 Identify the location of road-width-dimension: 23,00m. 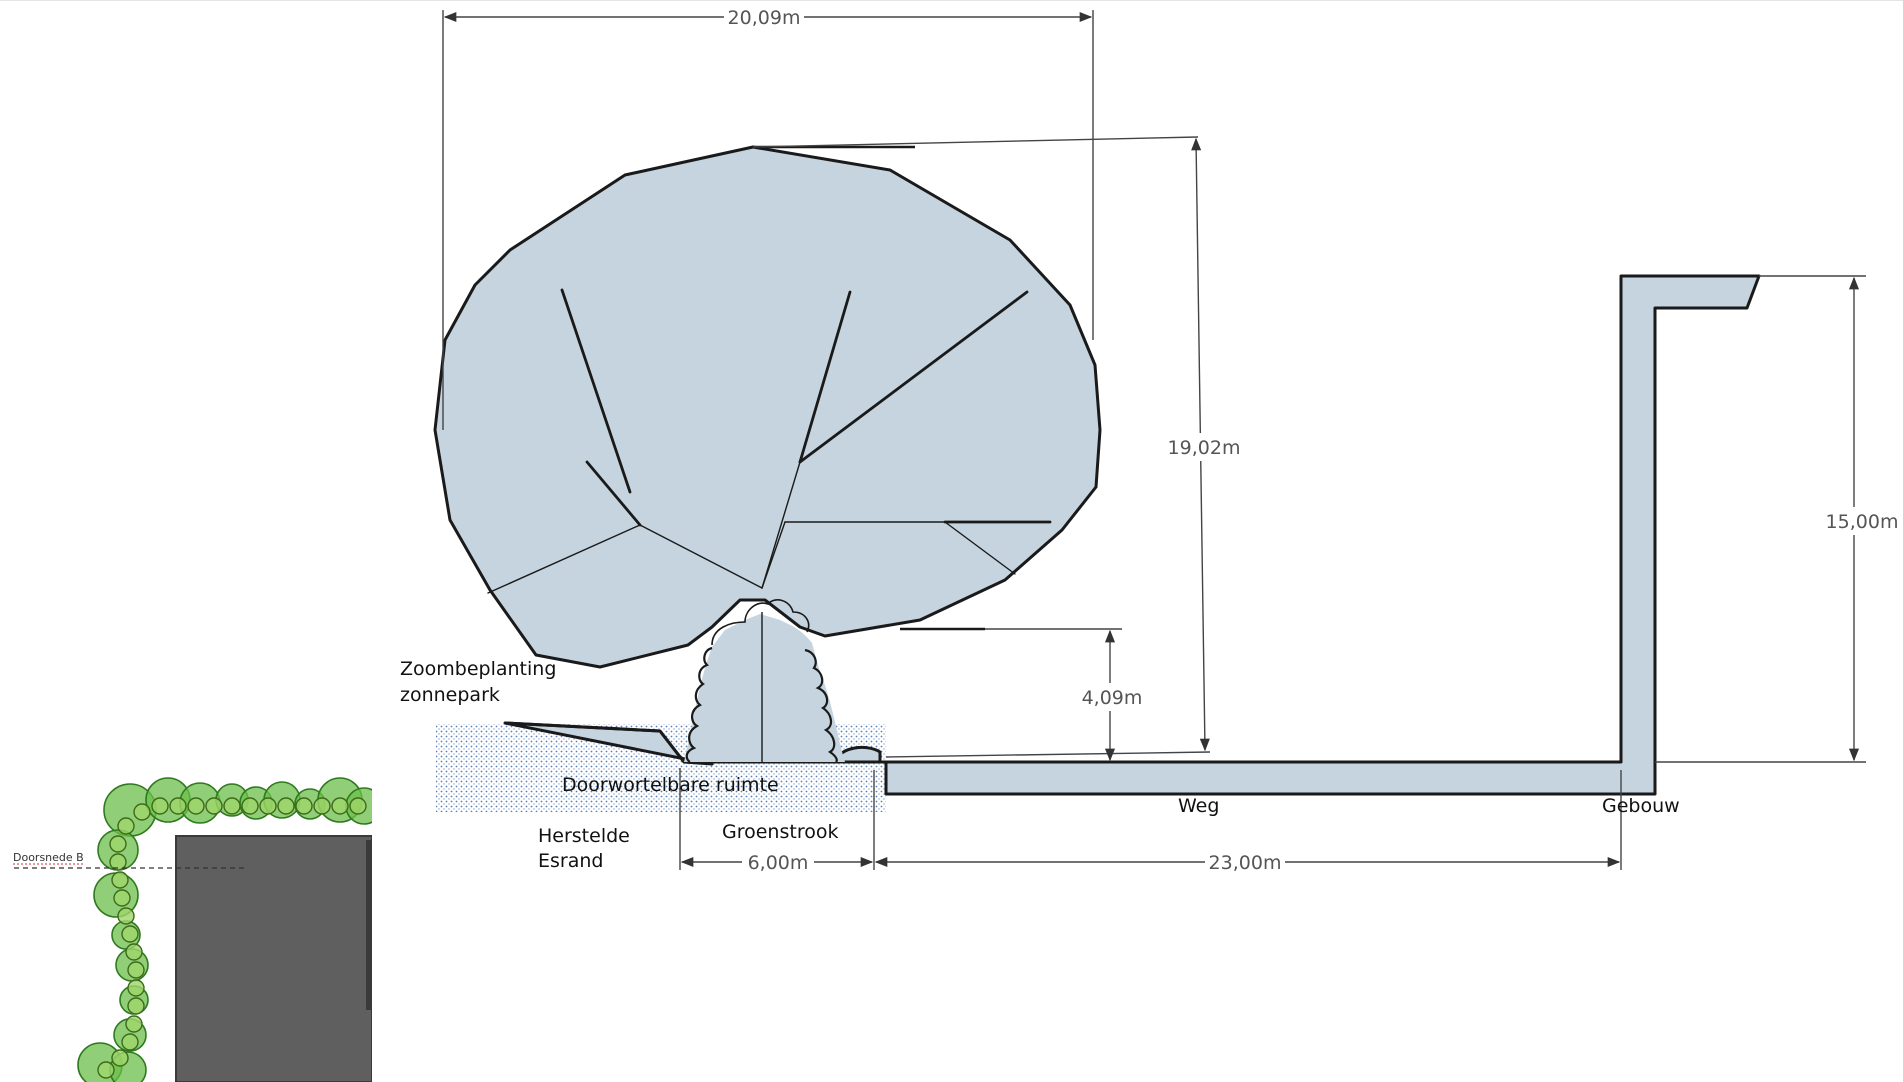
(1245, 863).